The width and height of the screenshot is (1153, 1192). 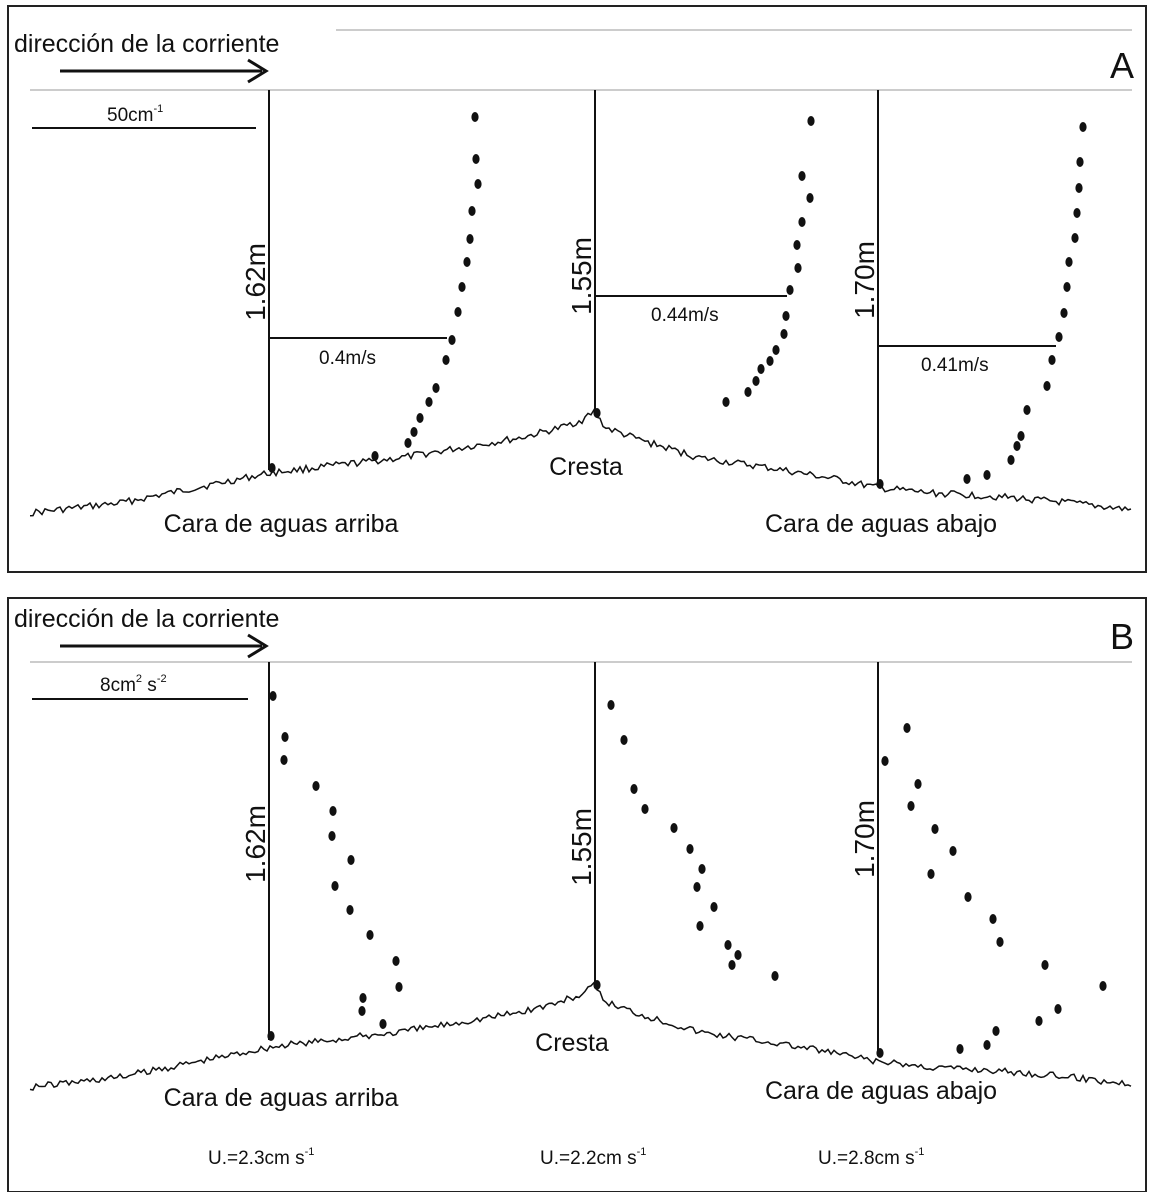 What do you see at coordinates (261, 1157) in the screenshot?
I see `panel-b-profile-1-ustar: U.=2.3cm s-1` at bounding box center [261, 1157].